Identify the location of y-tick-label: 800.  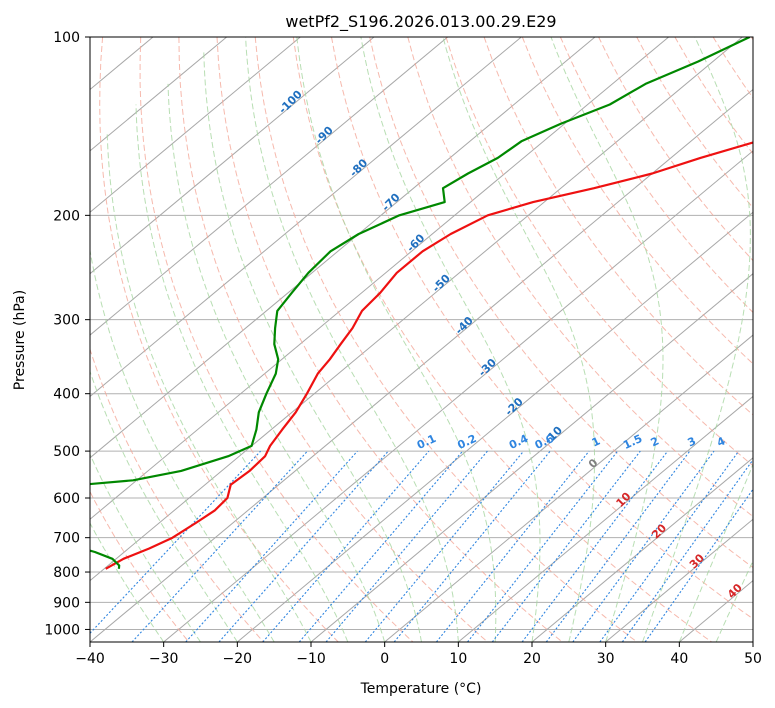
(66, 573).